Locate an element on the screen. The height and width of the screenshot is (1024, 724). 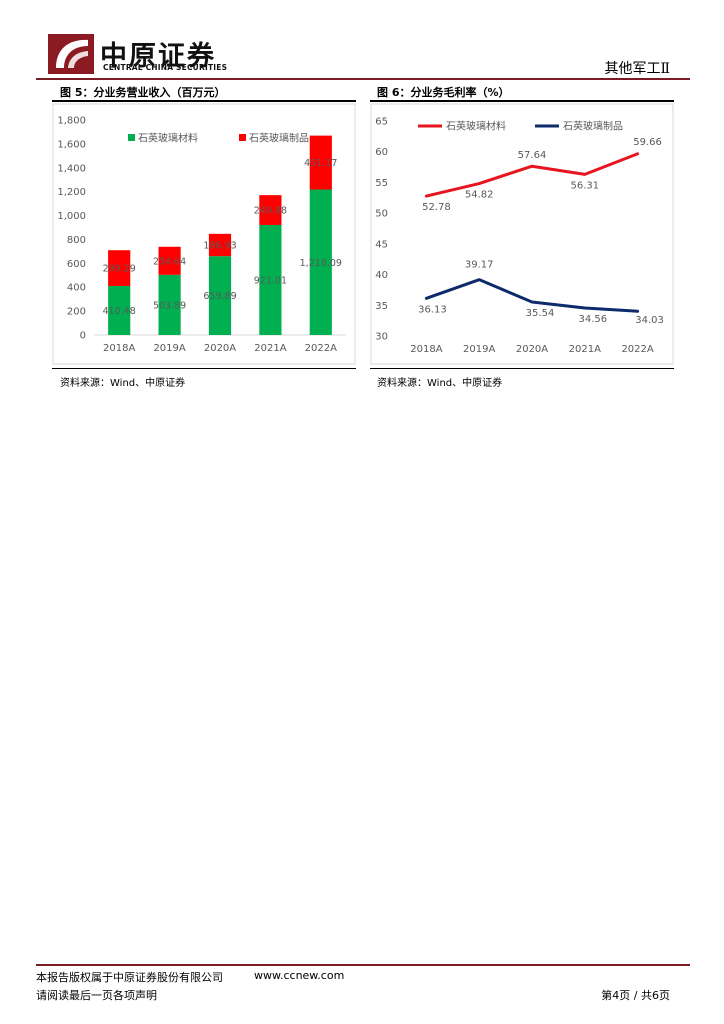
data-label: 299.29 is located at coordinates (119, 269).